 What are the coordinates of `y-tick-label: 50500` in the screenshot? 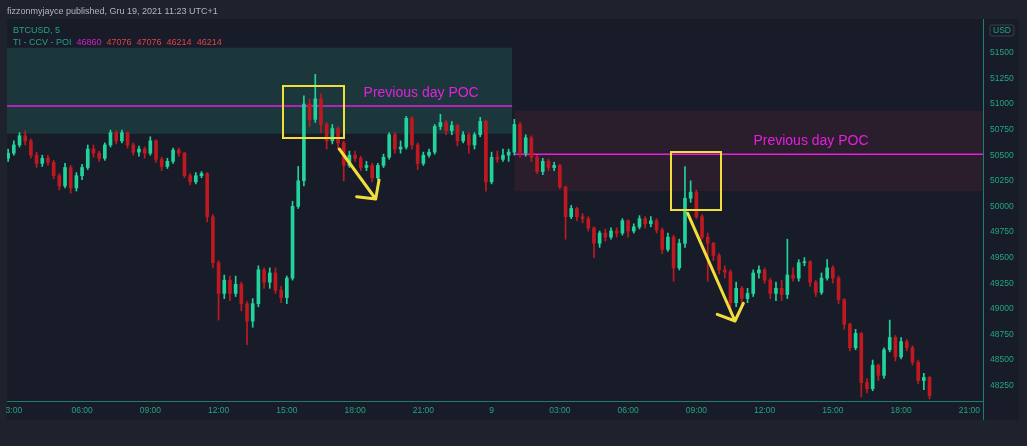 It's located at (1002, 154).